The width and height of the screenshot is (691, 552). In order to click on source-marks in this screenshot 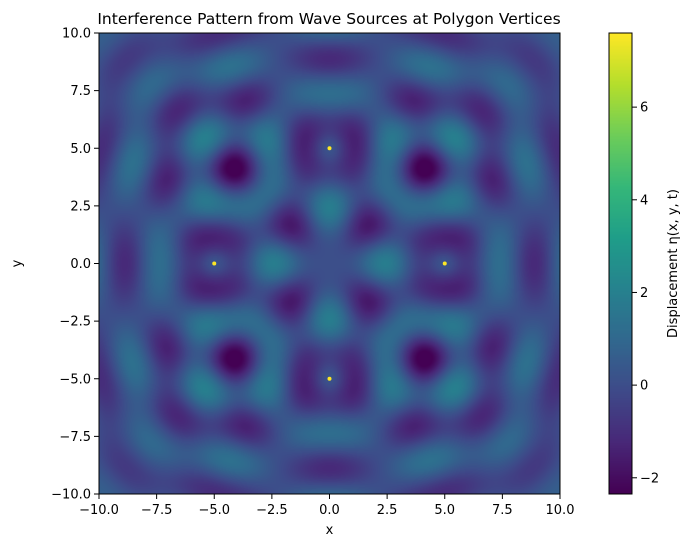, I will do `click(329, 263)`.